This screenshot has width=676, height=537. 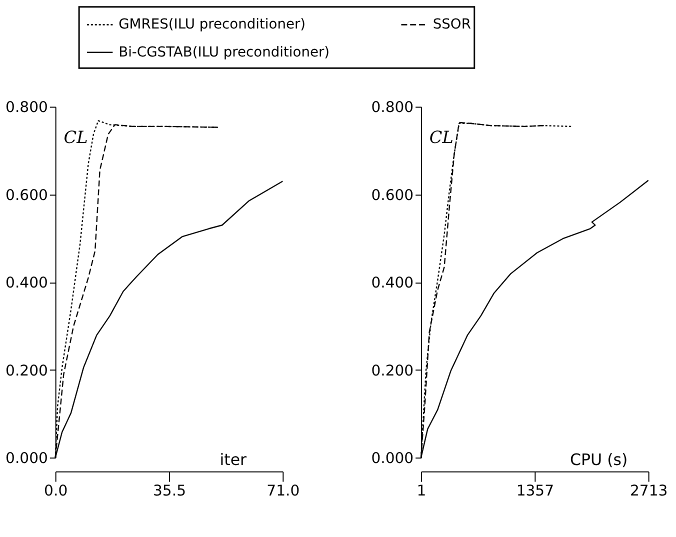 What do you see at coordinates (212, 24) in the screenshot?
I see `legend-label: GMRES(ILU preconditioner)` at bounding box center [212, 24].